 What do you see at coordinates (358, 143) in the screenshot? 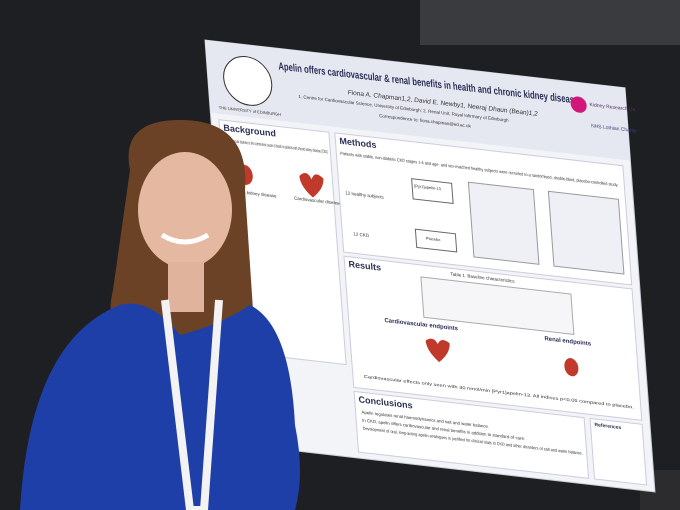
I see `section-heading: Methods` at bounding box center [358, 143].